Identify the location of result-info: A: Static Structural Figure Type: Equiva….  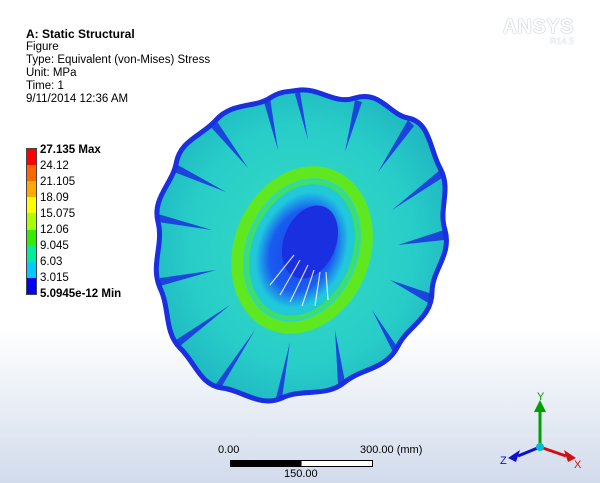
(118, 67).